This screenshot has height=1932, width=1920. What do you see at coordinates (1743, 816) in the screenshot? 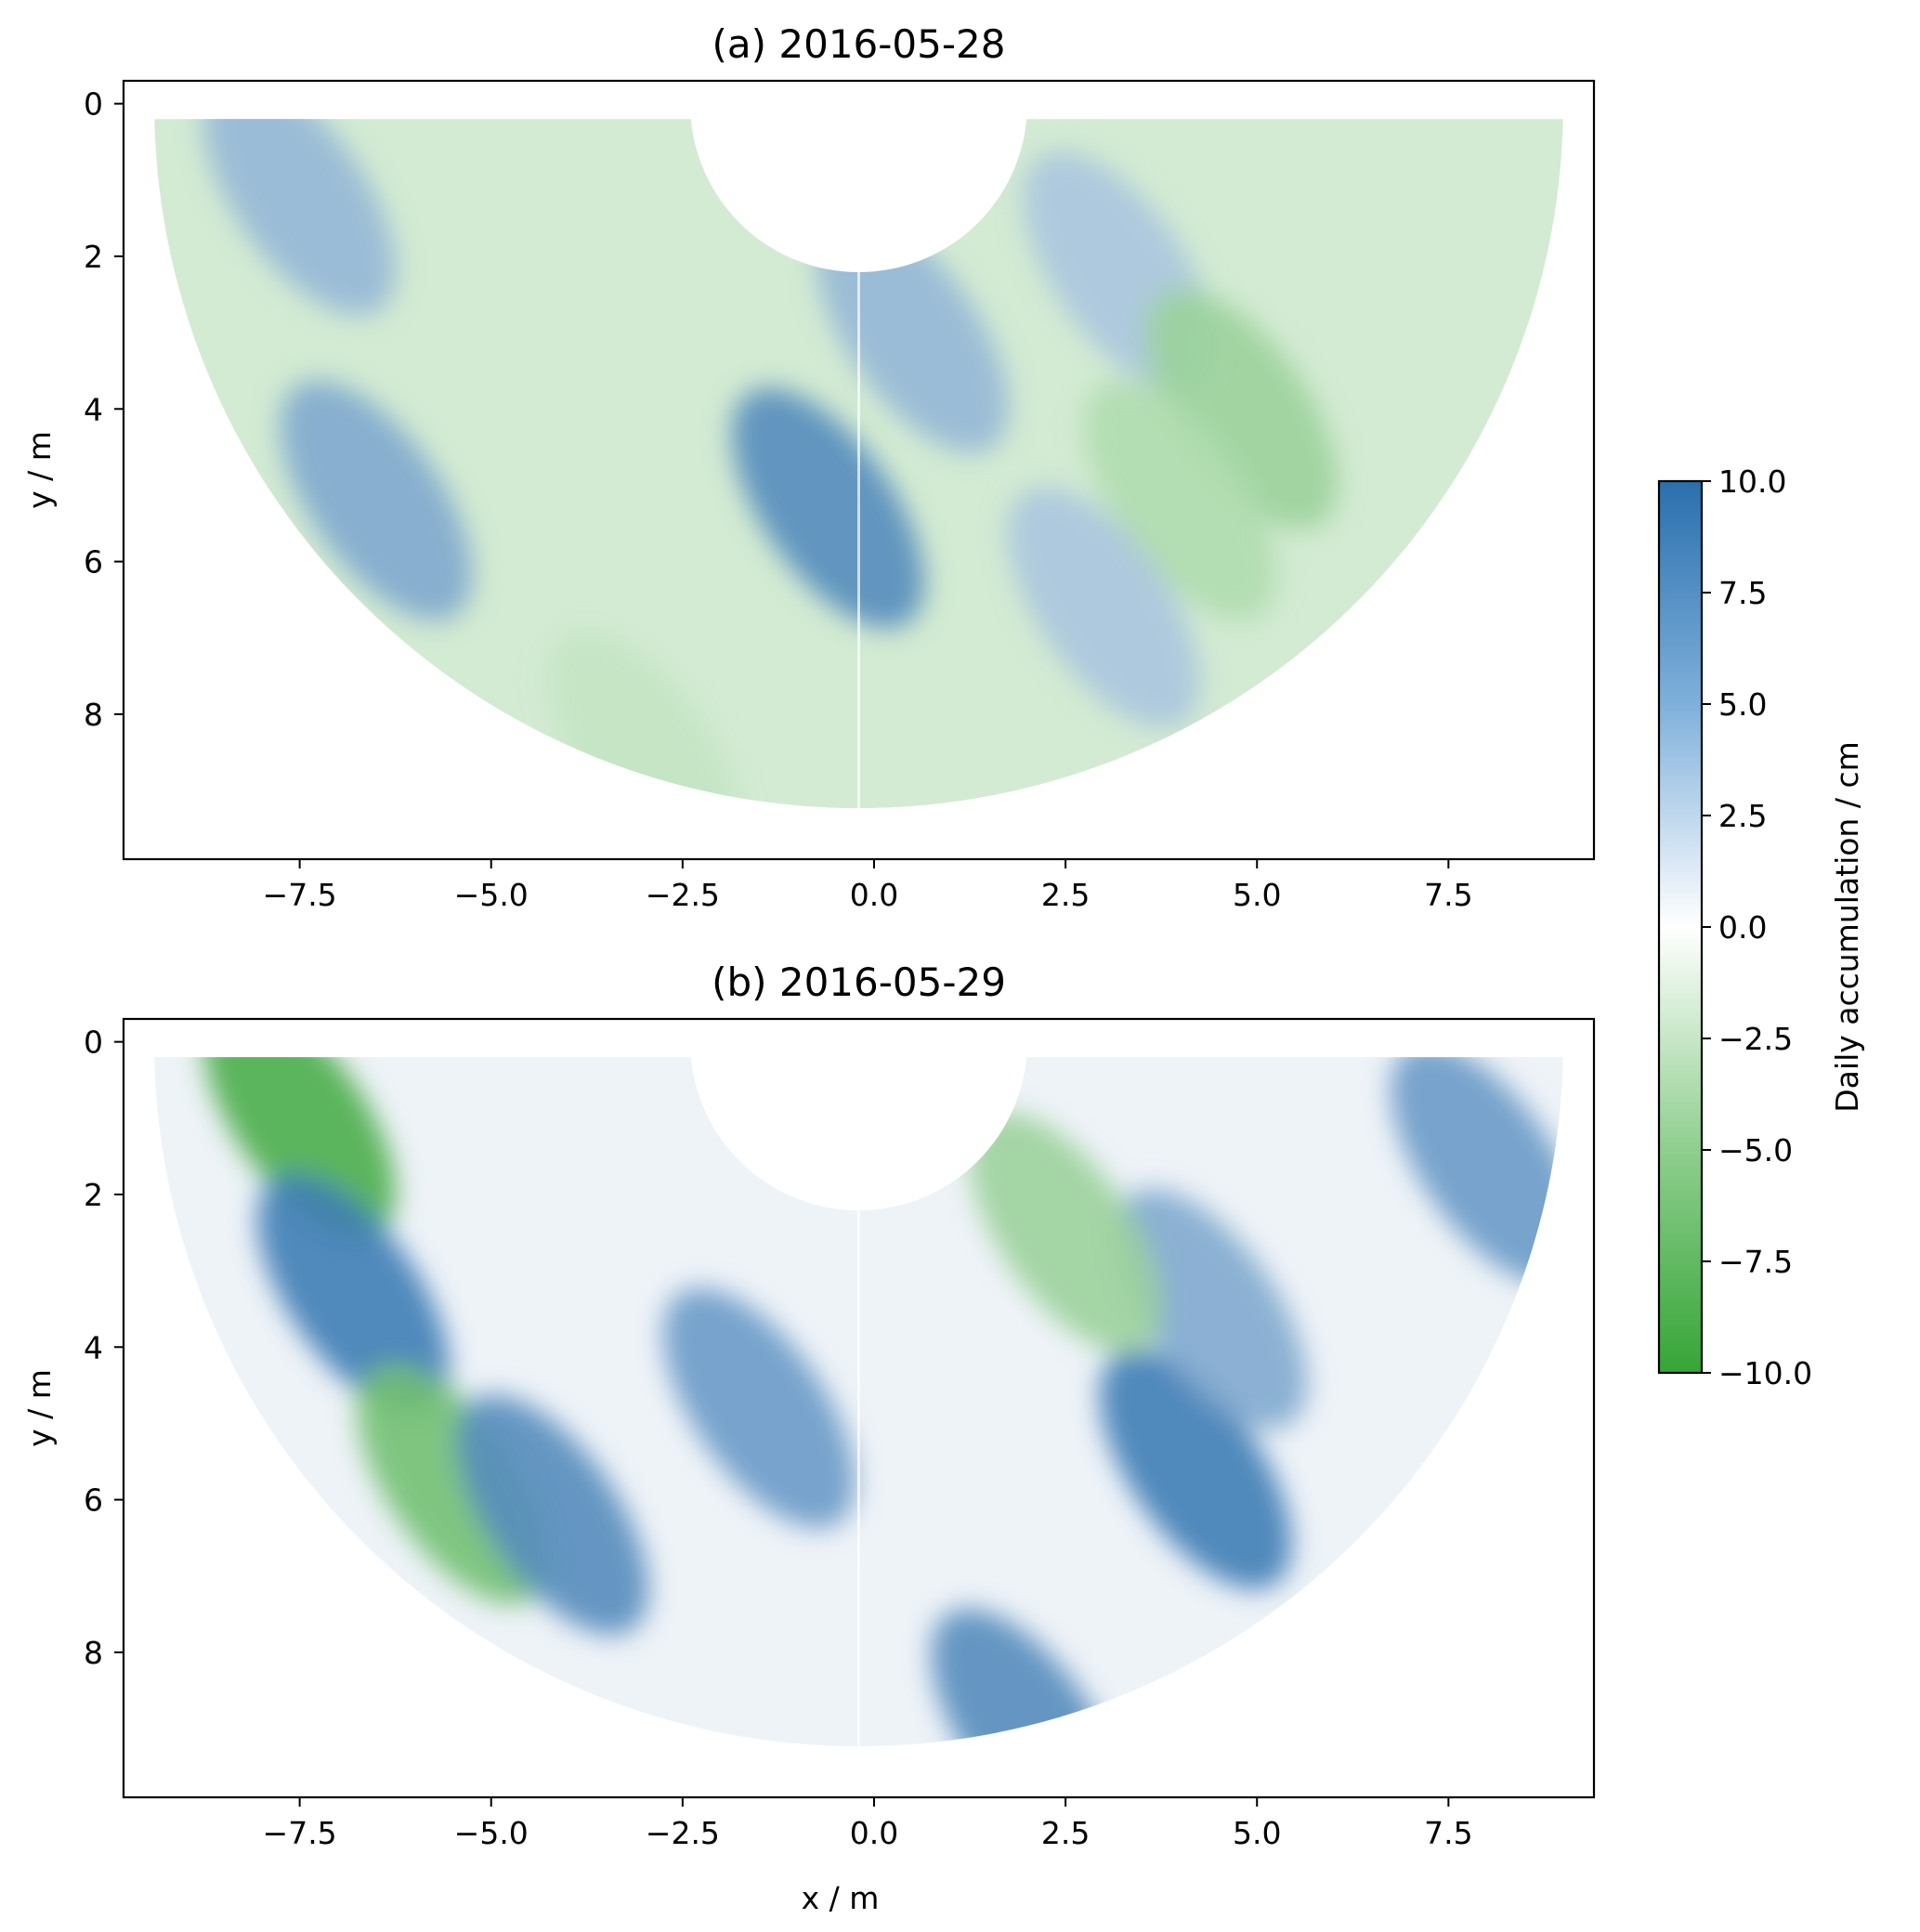
I see `colorbar-tick-label: 2.5` at bounding box center [1743, 816].